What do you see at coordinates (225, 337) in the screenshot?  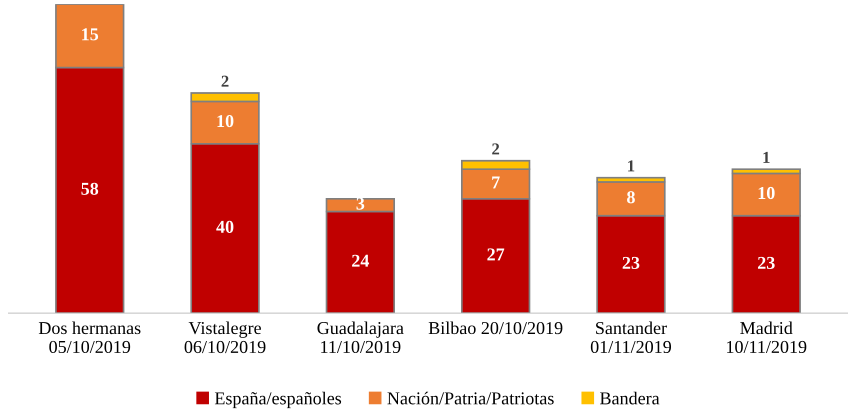 I see `x-tick-label: Vistalegre 06/10/2019` at bounding box center [225, 337].